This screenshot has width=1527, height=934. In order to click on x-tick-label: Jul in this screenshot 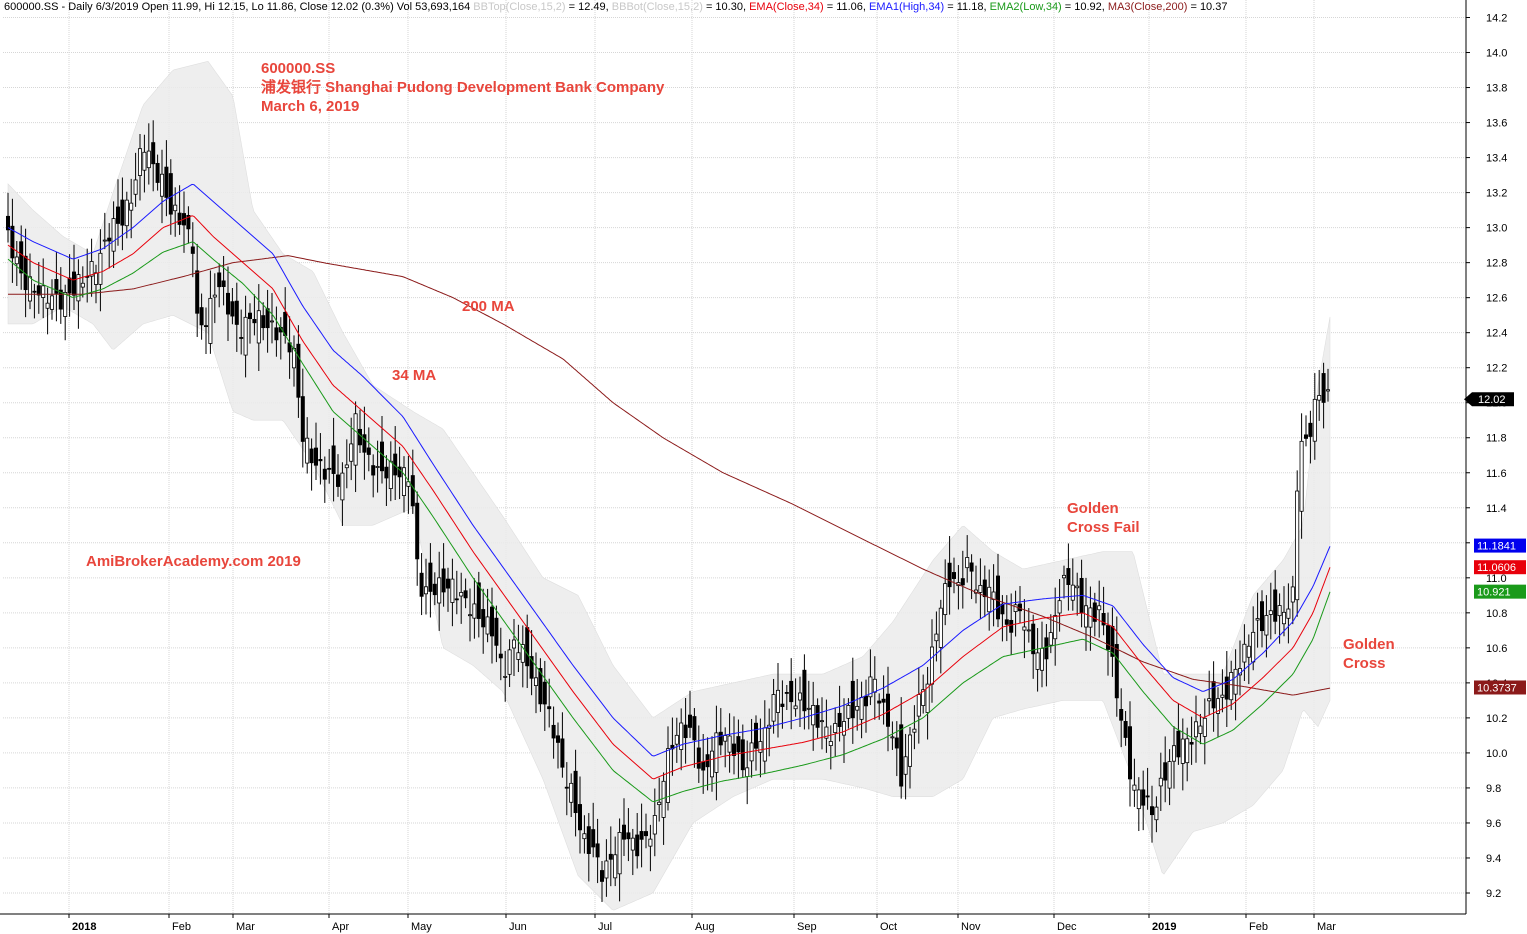, I will do `click(605, 927)`.